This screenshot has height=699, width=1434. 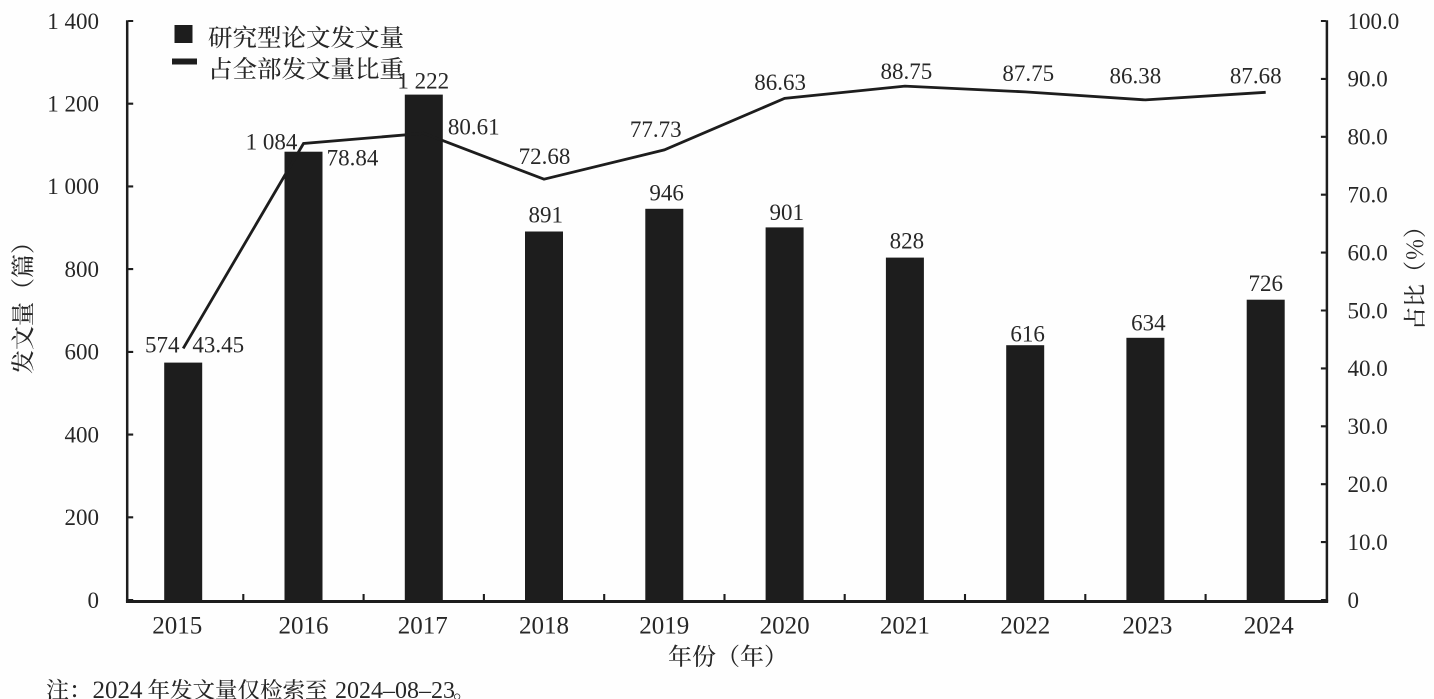 I want to click on svg-text: 87.68, so click(x=1256, y=75).